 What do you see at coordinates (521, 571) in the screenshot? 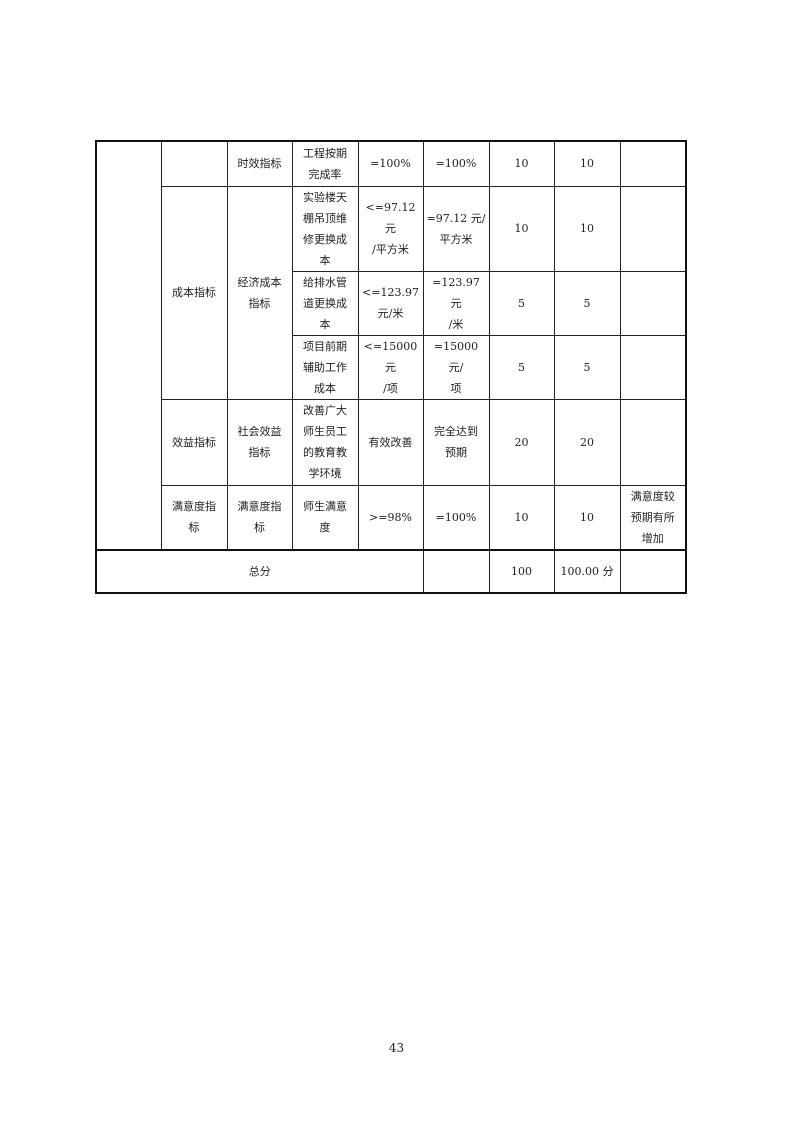
I see `total-weight: 100` at bounding box center [521, 571].